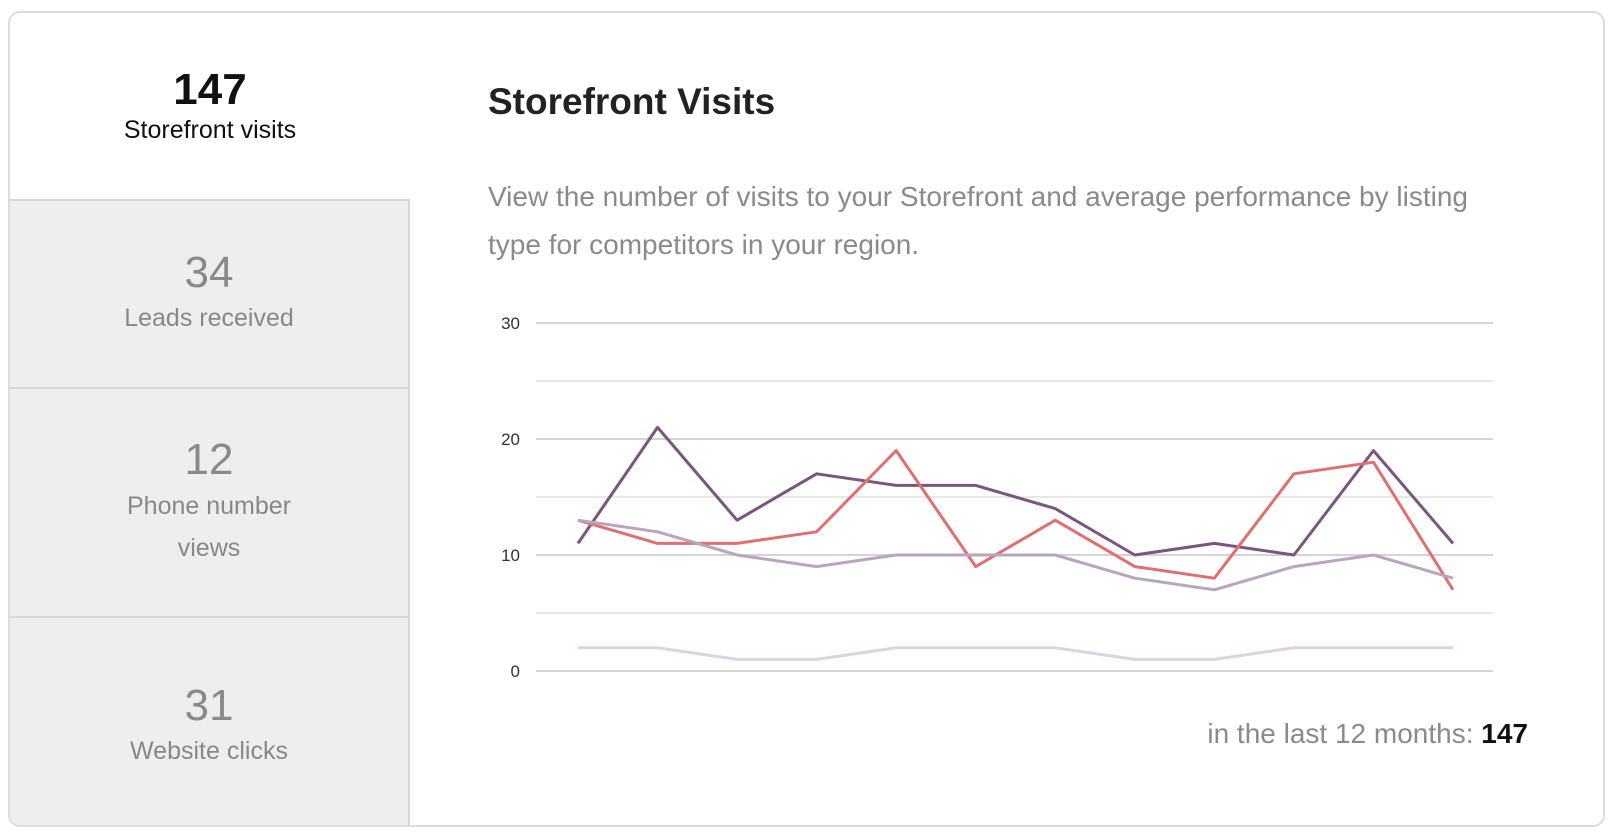  What do you see at coordinates (209, 751) in the screenshot?
I see `stat-label: Website clicks` at bounding box center [209, 751].